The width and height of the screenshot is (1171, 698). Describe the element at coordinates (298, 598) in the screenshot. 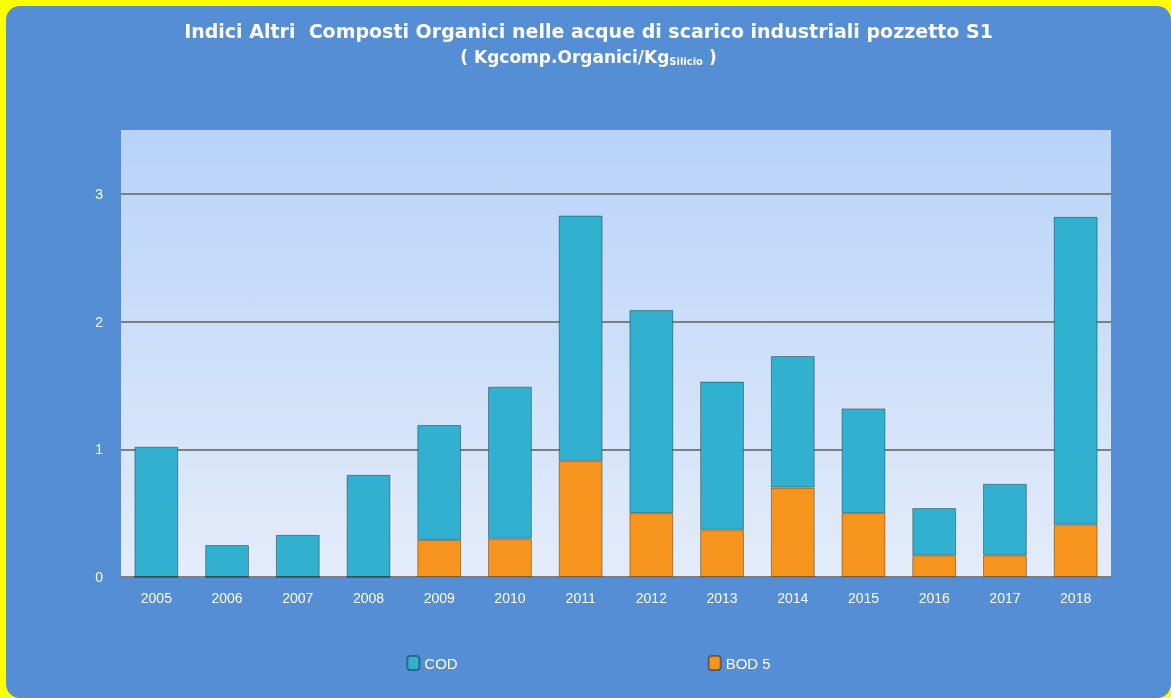

I see `x-tick-label: 2007` at that location.